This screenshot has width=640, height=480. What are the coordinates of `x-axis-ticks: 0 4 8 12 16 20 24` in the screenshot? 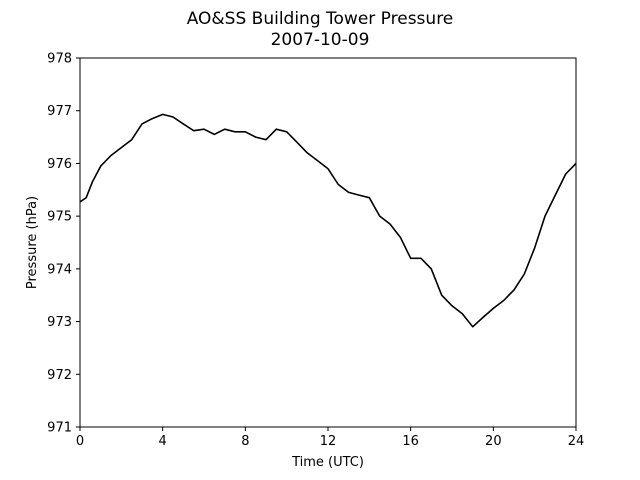 It's located at (330, 438).